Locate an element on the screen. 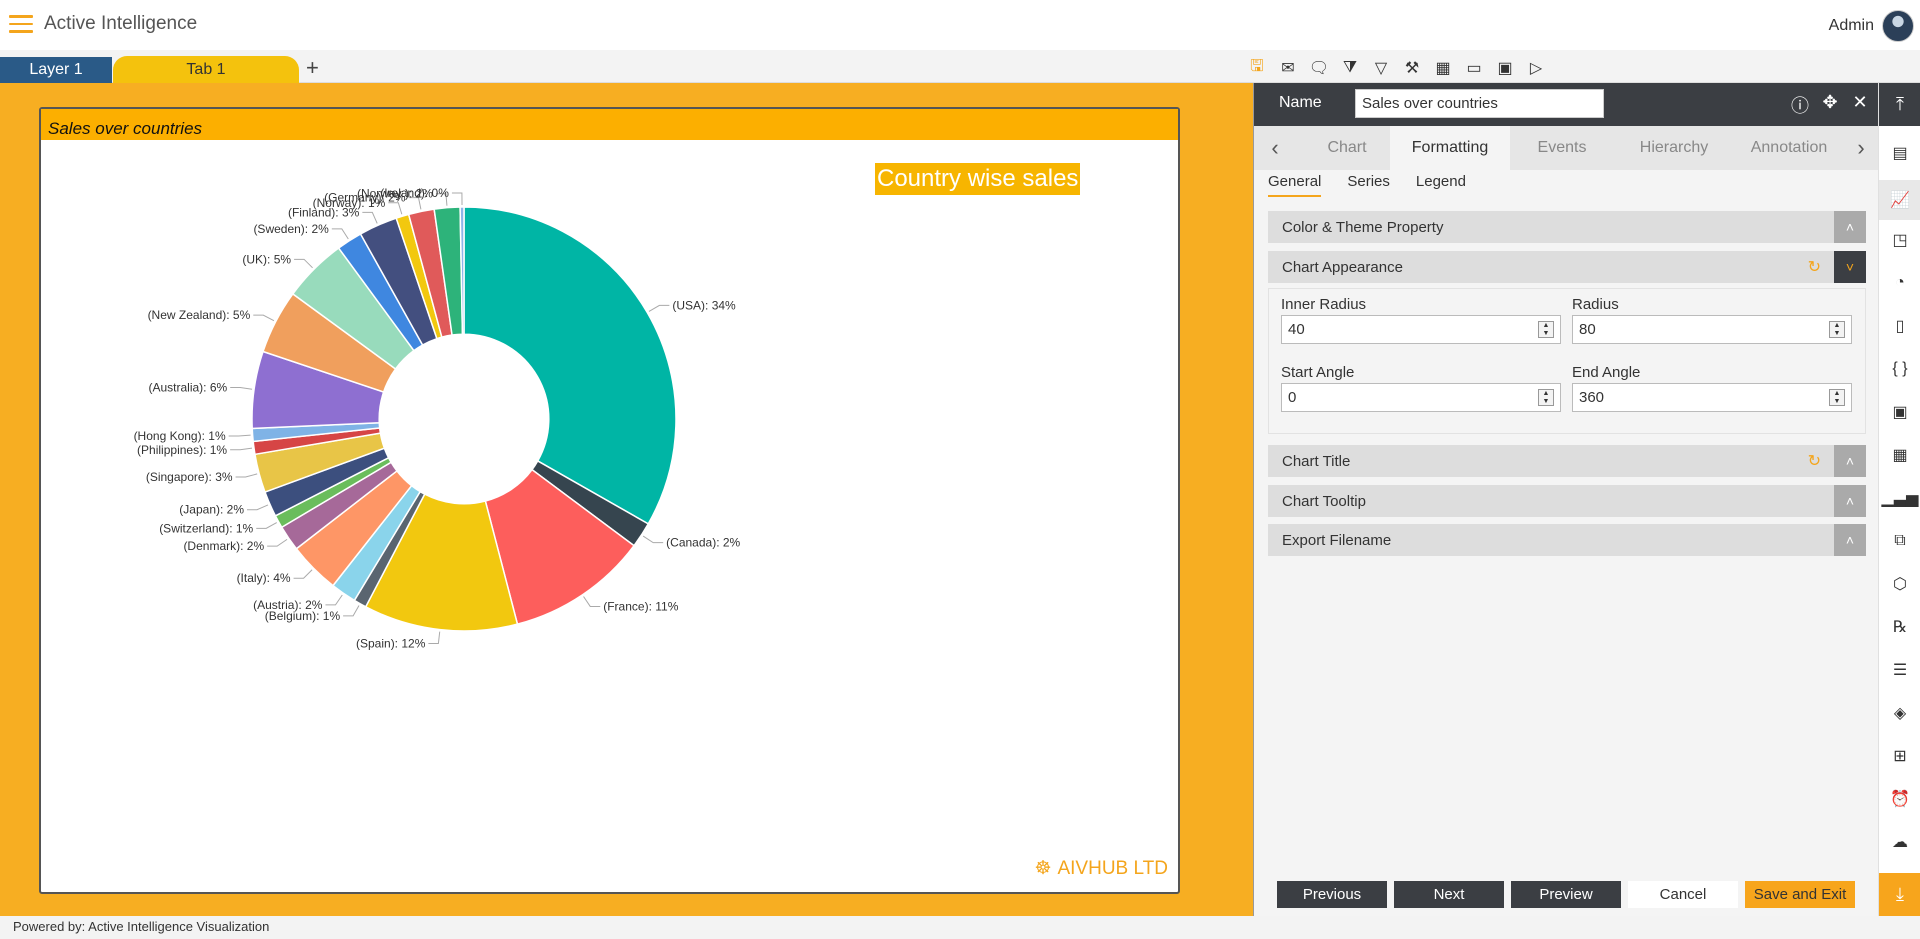 This screenshot has width=1920, height=939. tabs-prev-icon: ‹ is located at coordinates (1275, 147).